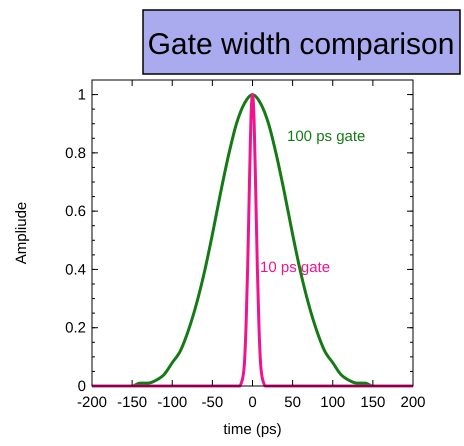  What do you see at coordinates (301, 44) in the screenshot?
I see `chart-title: Gate width comparison` at bounding box center [301, 44].